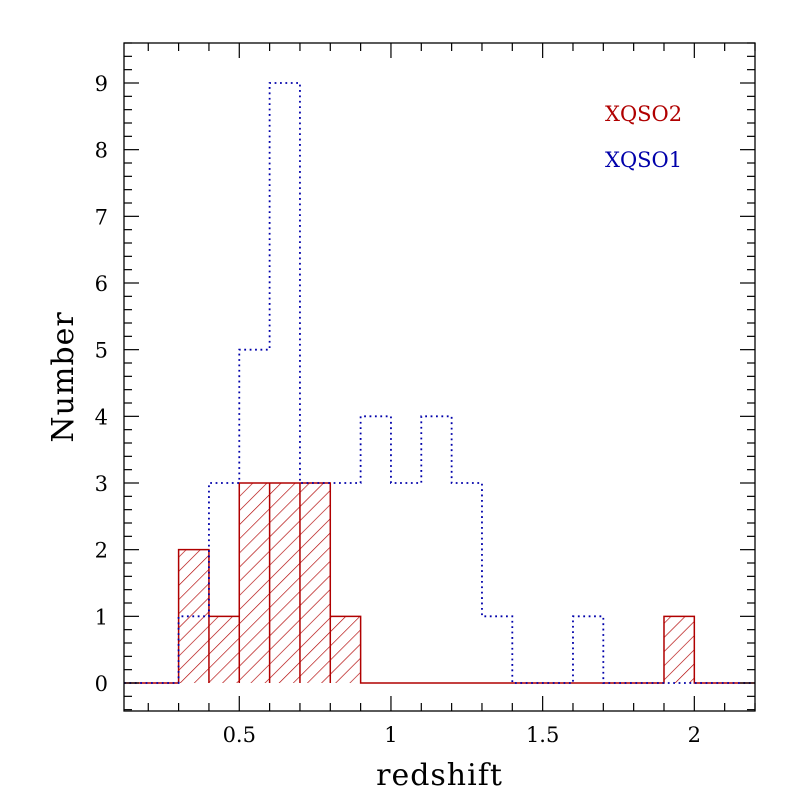 The width and height of the screenshot is (797, 797). I want to click on x-tick-label: 1.5, so click(542, 735).